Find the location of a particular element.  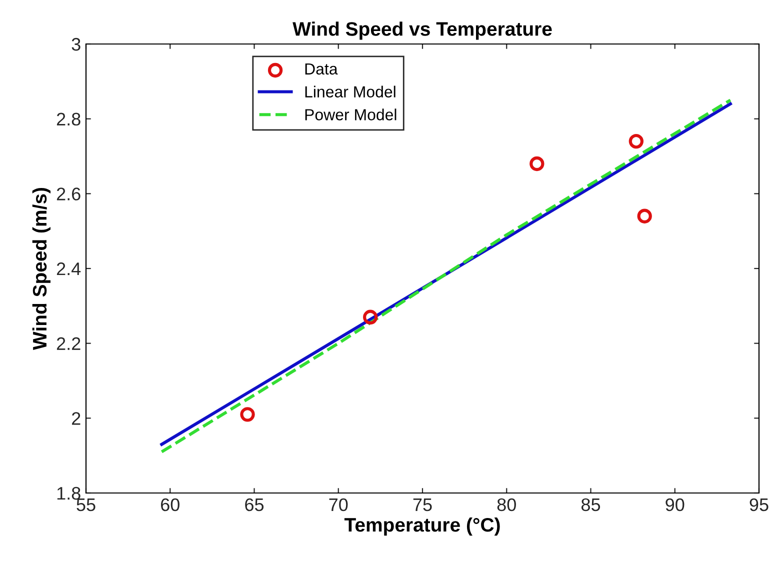

x-tick-label: 95 is located at coordinates (759, 505).